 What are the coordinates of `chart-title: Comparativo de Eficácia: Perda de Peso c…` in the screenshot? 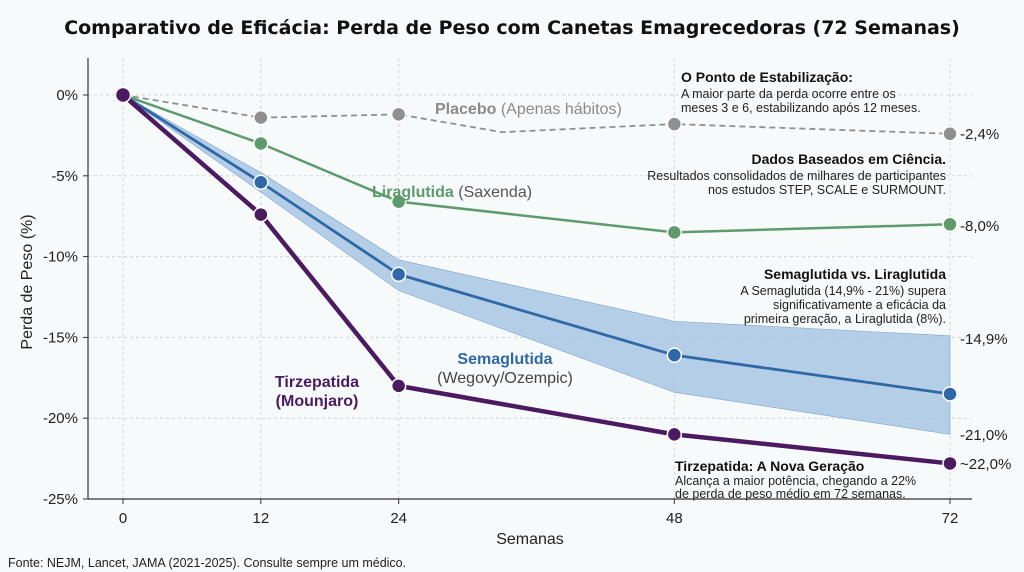 It's located at (512, 28).